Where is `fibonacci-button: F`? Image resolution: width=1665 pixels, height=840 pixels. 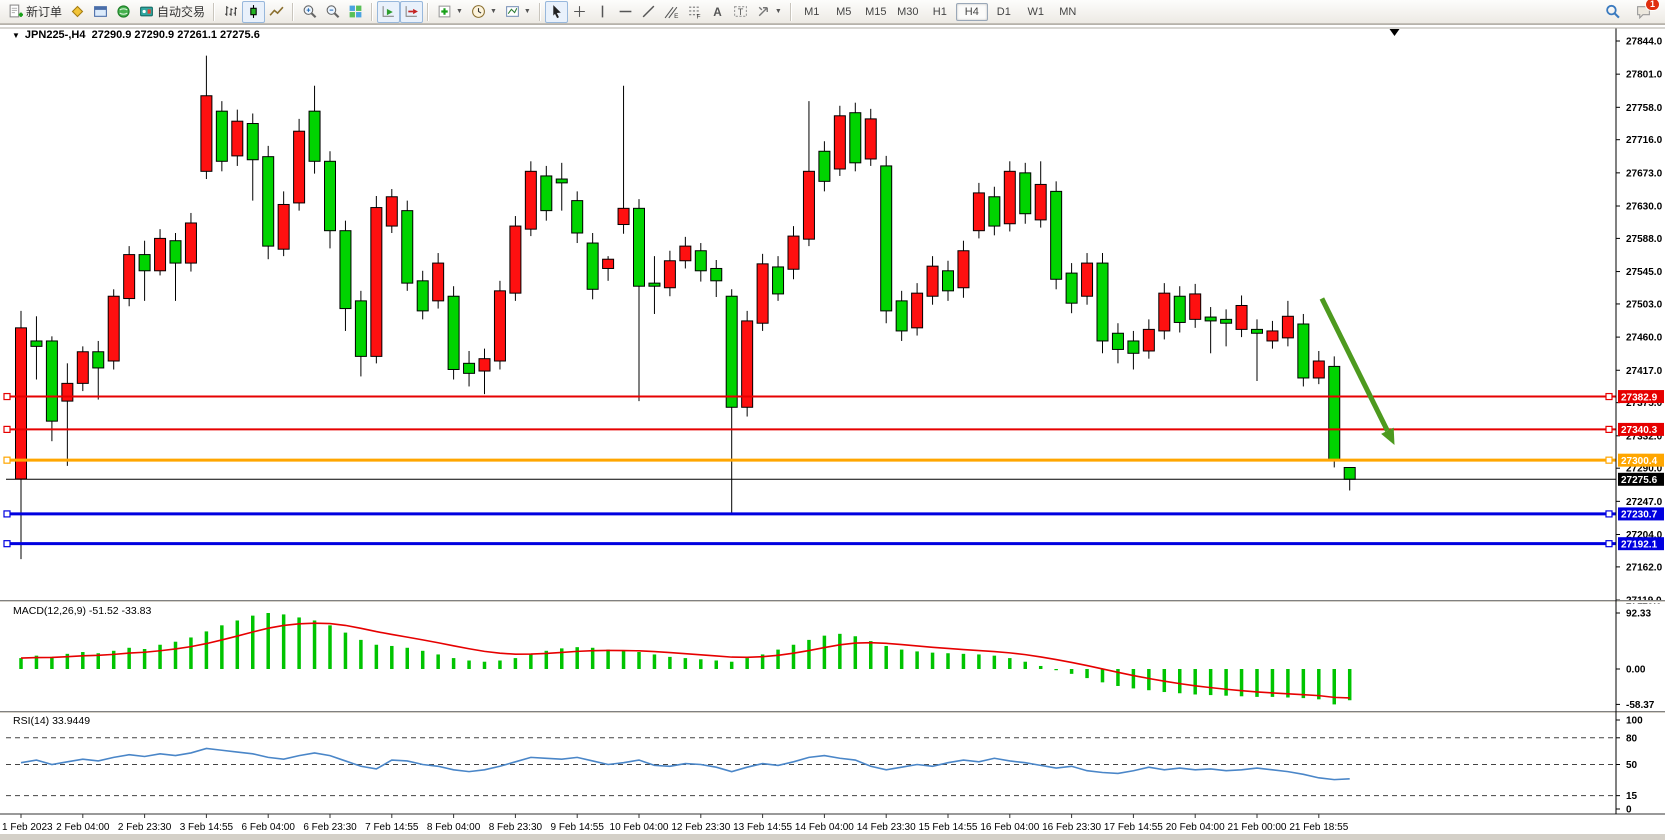 fibonacci-button: F is located at coordinates (694, 12).